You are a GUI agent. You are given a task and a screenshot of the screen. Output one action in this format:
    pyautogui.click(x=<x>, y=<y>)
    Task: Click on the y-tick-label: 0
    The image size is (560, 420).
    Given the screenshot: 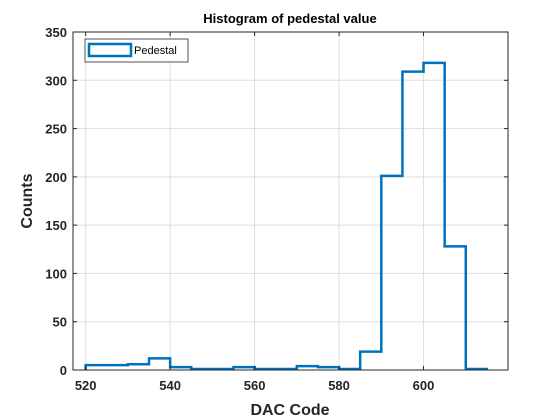 What is the action you would take?
    pyautogui.click(x=63, y=370)
    